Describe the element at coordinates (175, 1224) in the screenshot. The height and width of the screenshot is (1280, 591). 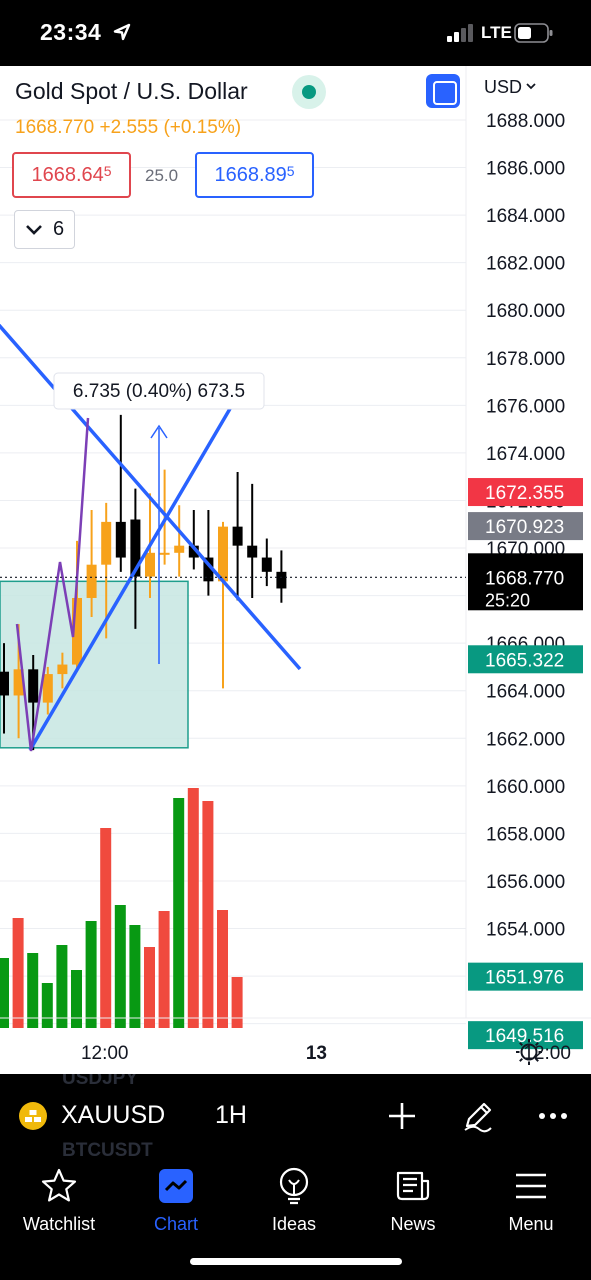
I see `tab-label: Chart` at that location.